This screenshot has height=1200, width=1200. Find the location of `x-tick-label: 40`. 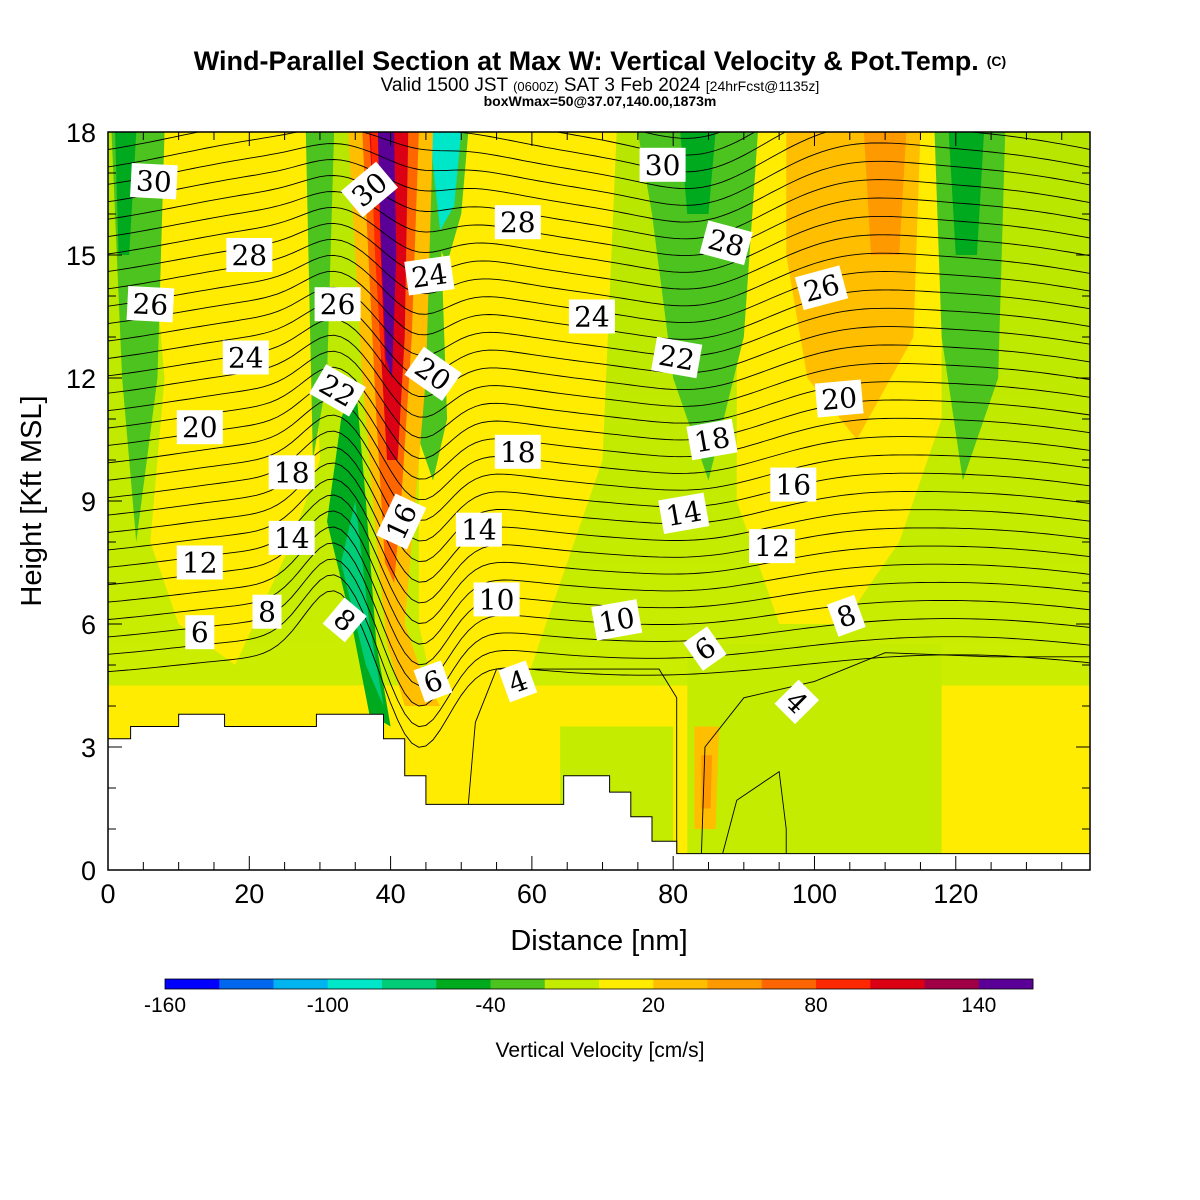

x-tick-label: 40 is located at coordinates (391, 894).